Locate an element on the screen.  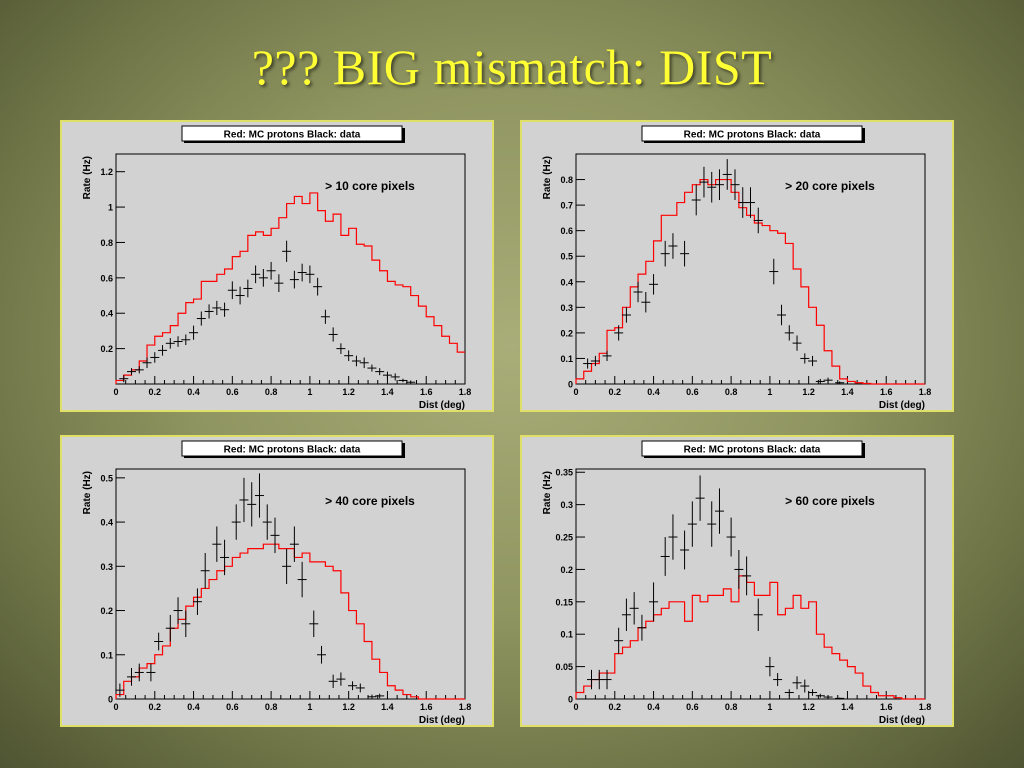
y-tick-label: 0.8 is located at coordinates (106, 243).